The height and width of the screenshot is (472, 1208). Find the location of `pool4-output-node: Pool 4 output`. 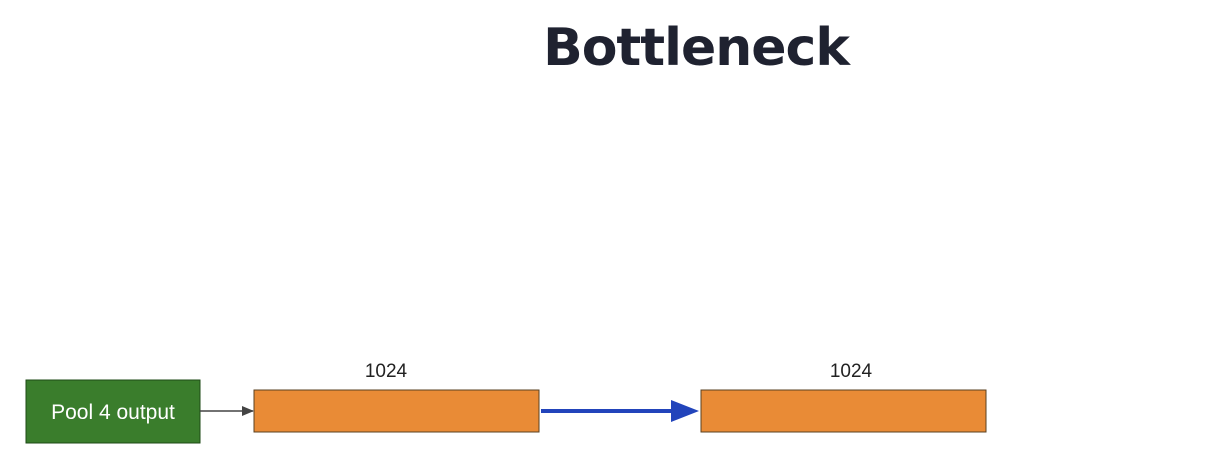

pool4-output-node: Pool 4 output is located at coordinates (113, 411).